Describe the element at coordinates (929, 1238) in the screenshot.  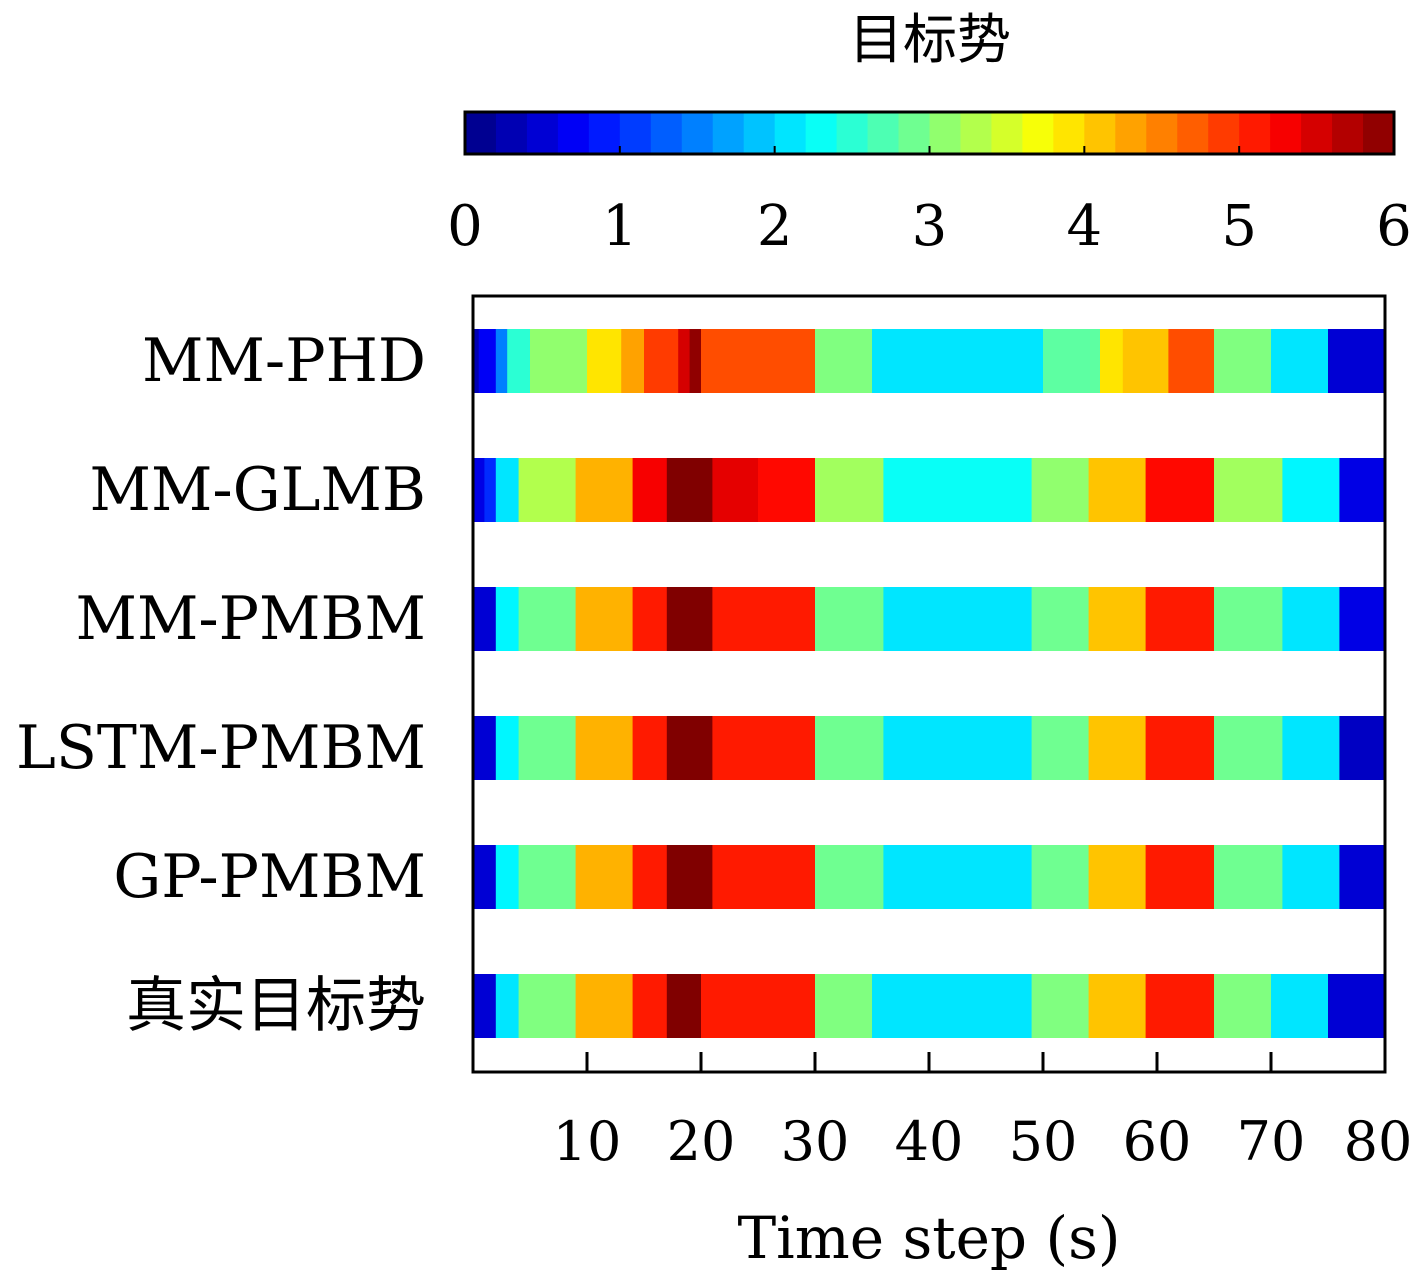
I see `x-axis-label: Time step (s)` at that location.